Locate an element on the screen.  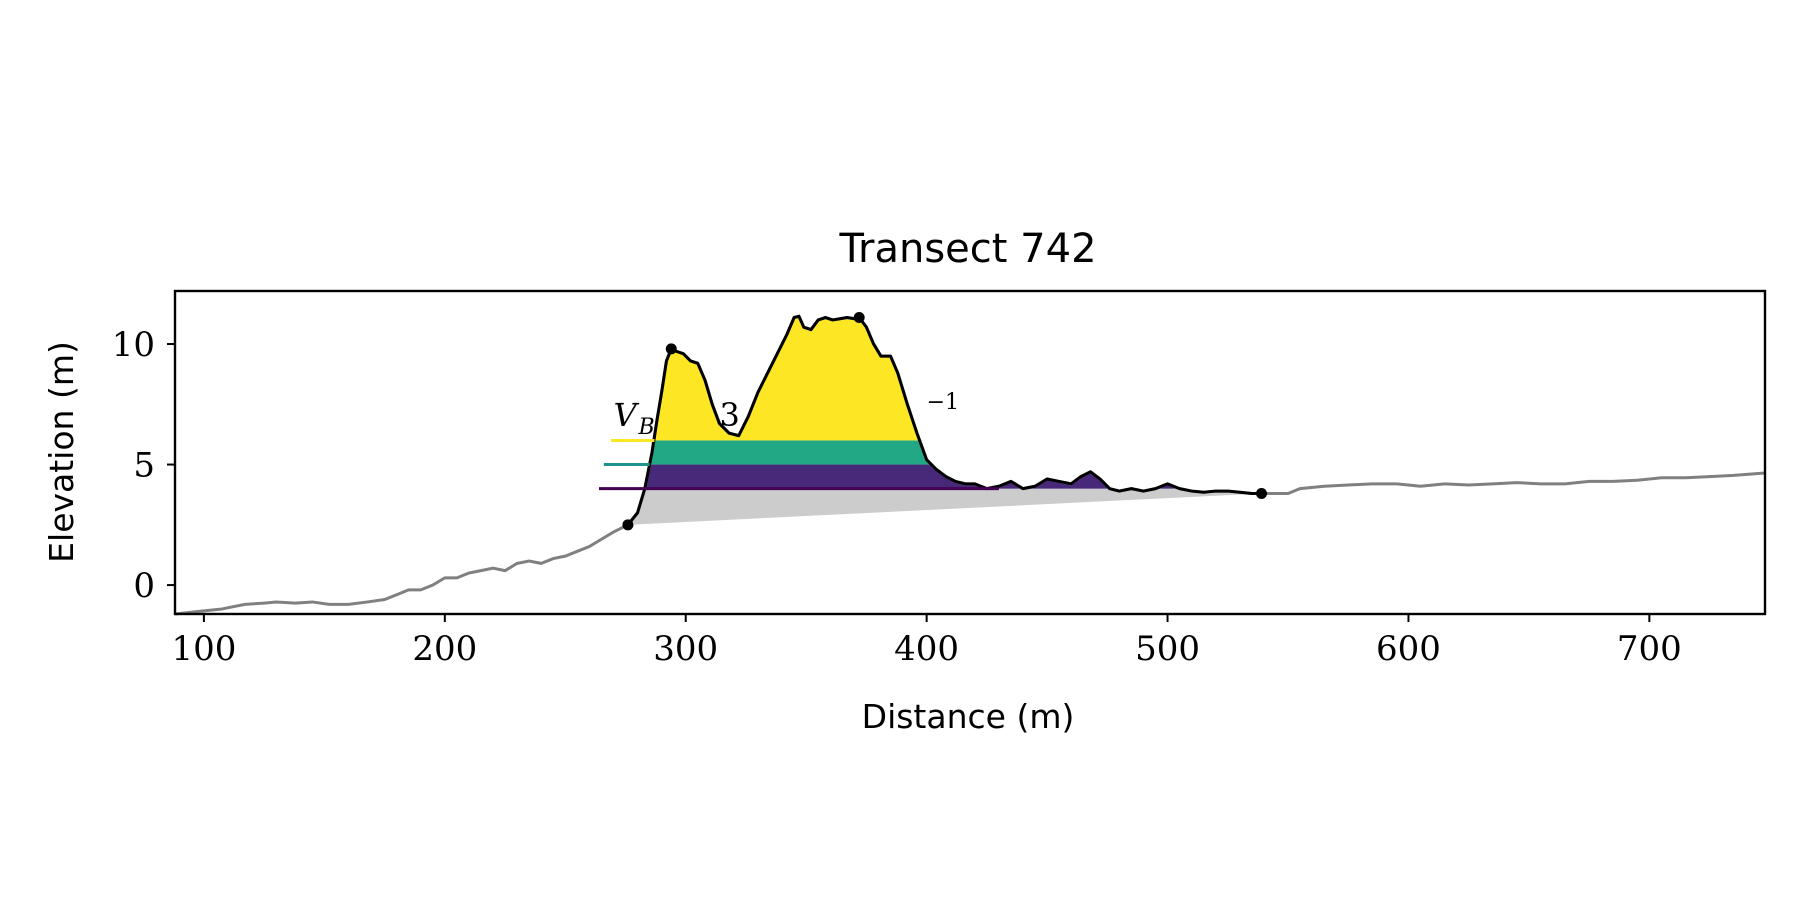
key-point-dune-crest is located at coordinates (859, 318).